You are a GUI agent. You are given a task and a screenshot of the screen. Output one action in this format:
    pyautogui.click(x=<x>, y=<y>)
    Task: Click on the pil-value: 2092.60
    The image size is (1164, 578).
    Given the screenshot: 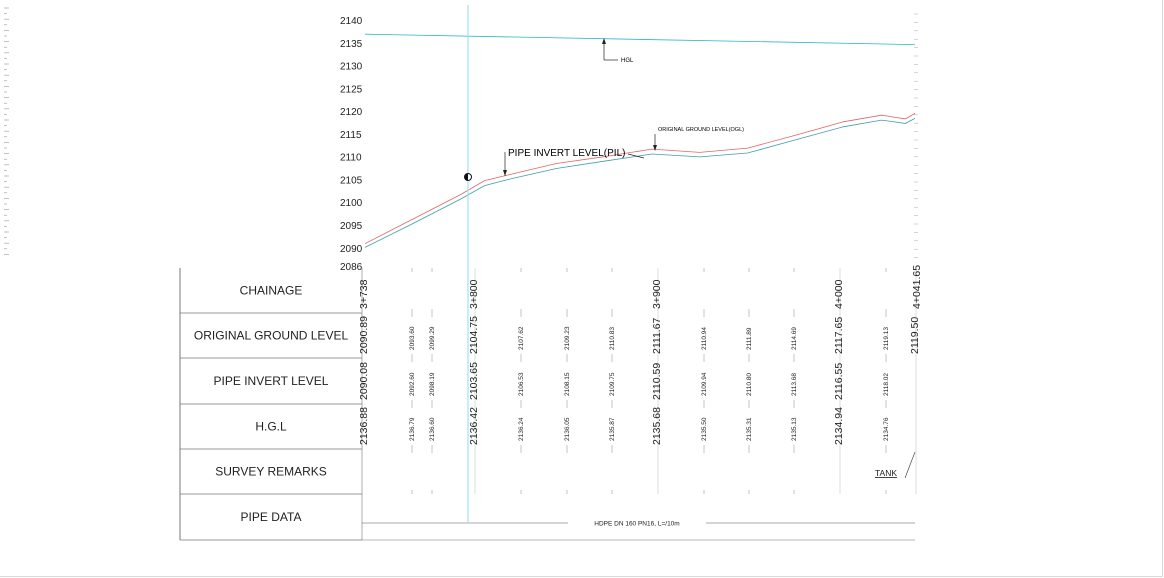 What is the action you would take?
    pyautogui.click(x=412, y=384)
    